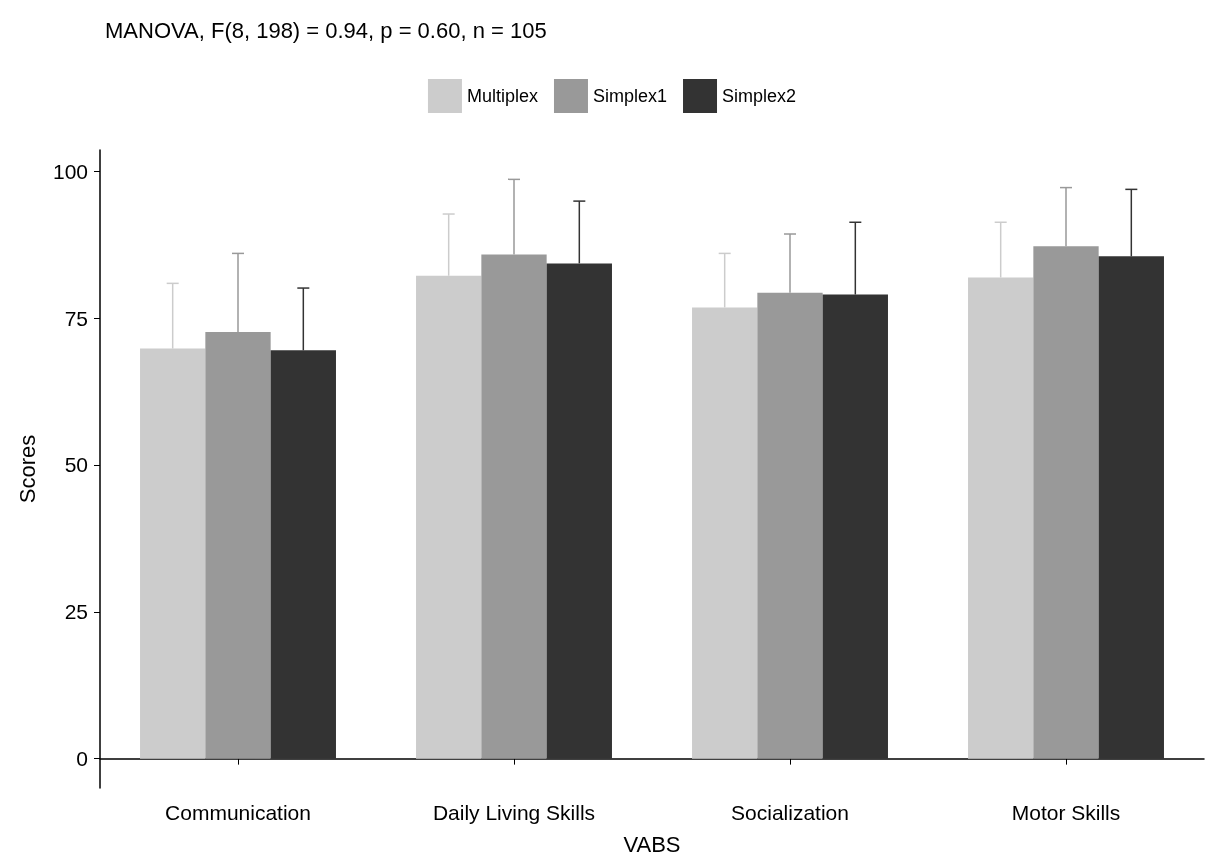  What do you see at coordinates (630, 96) in the screenshot?
I see `legend-label: Simplex1` at bounding box center [630, 96].